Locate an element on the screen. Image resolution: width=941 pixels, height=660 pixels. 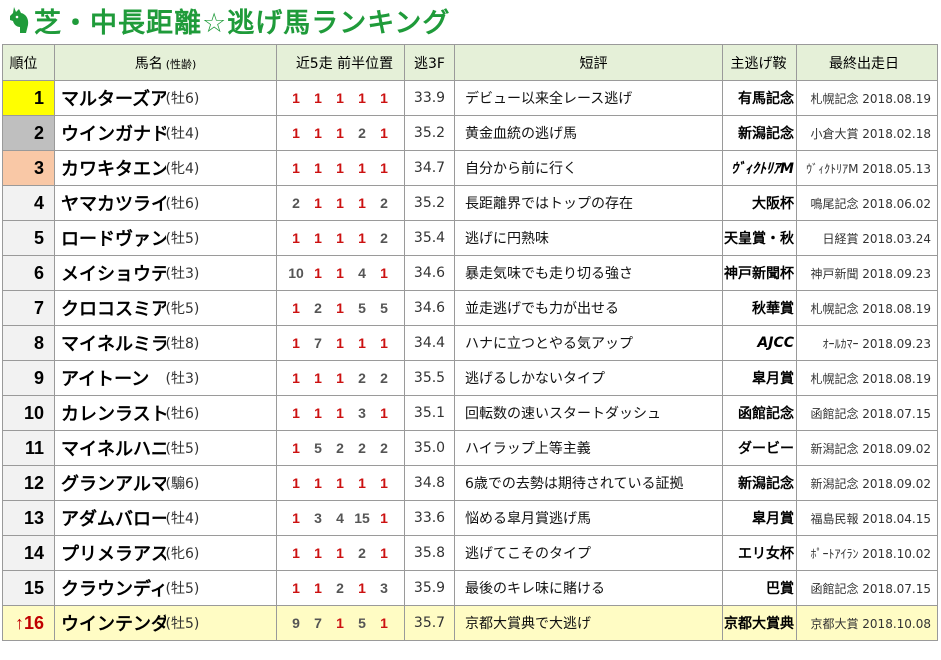
recent-position: 5 is located at coordinates (384, 308).